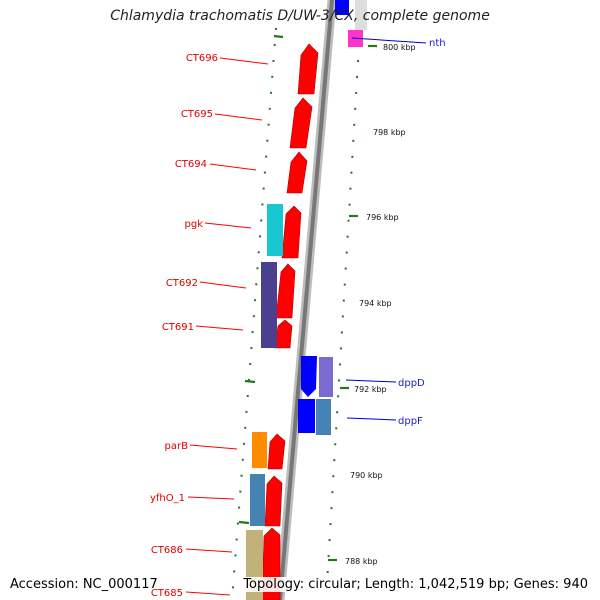  What do you see at coordinates (386, 229) in the screenshot?
I see `right-label-leaders` at bounding box center [386, 229].